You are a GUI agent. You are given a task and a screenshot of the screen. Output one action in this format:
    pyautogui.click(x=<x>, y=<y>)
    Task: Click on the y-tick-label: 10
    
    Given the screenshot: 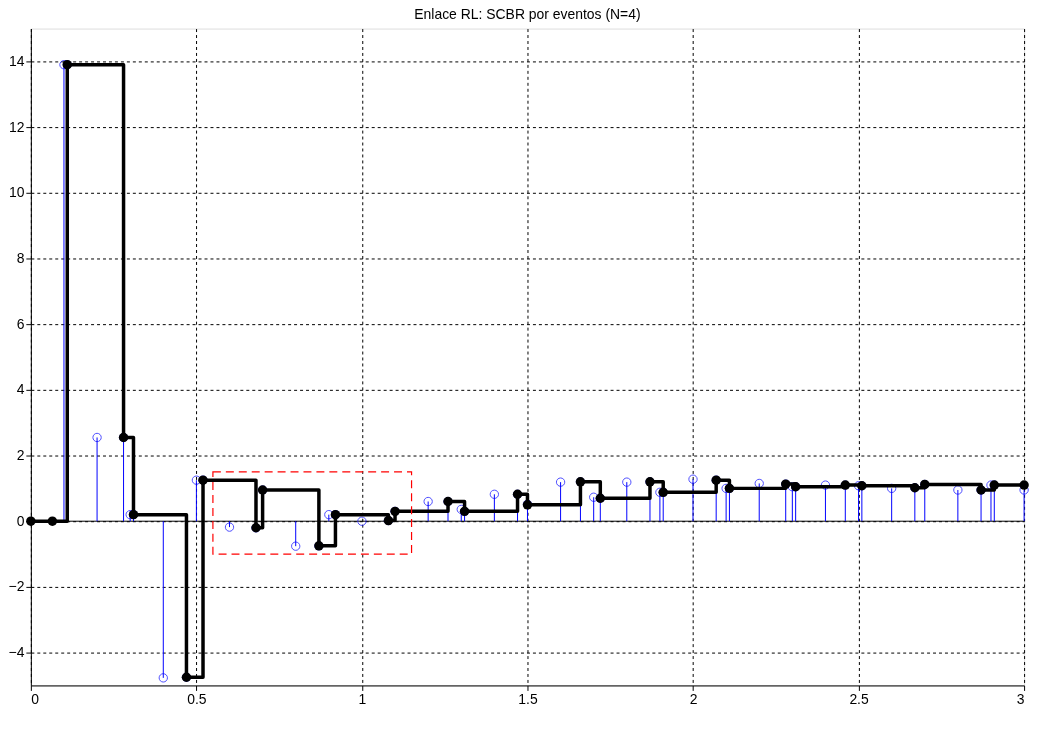 What is the action you would take?
    pyautogui.click(x=16, y=192)
    